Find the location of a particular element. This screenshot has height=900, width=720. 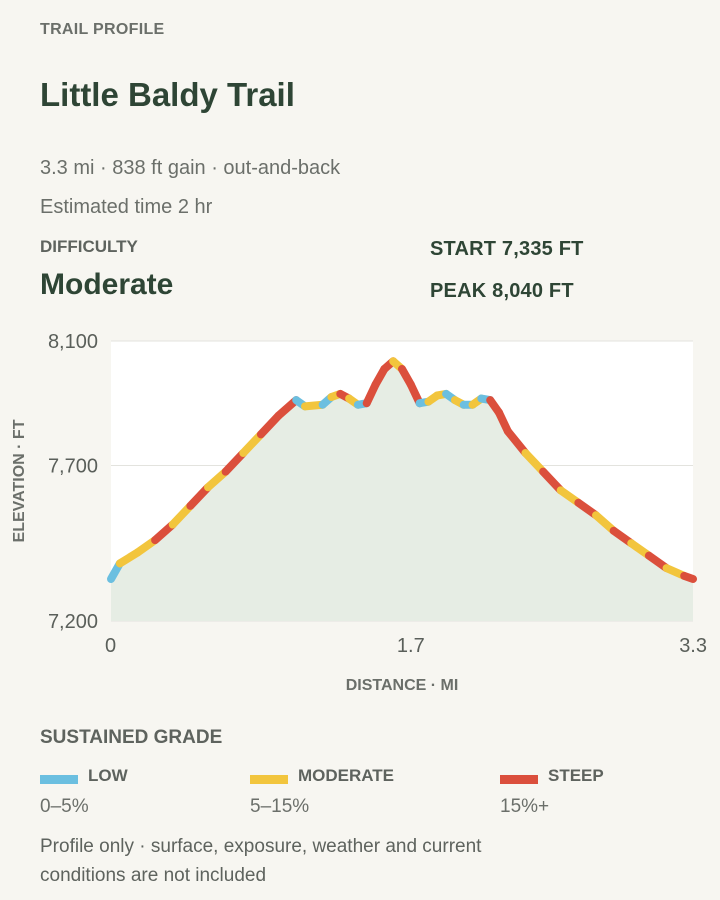

trail-title: Little Baldy Trail is located at coordinates (167, 94).